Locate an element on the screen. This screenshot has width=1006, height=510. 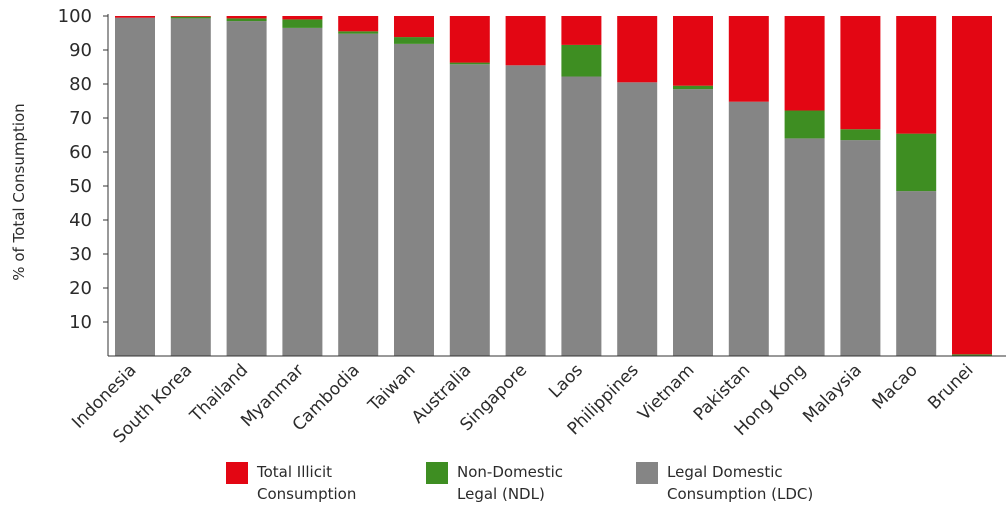
bar-segment-laos-ldc is located at coordinates (581, 216).